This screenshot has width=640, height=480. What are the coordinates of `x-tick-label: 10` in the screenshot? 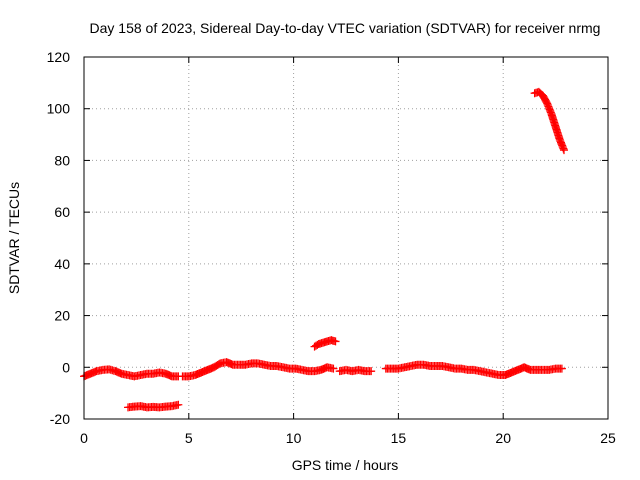 It's located at (294, 438).